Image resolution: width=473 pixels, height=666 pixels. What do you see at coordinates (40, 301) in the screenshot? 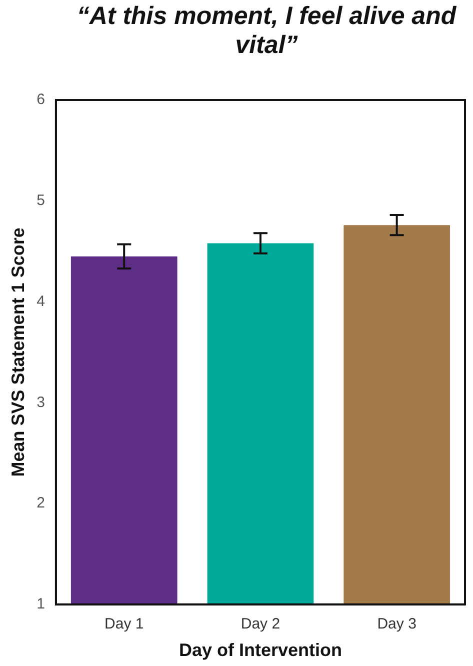
I see `y-tick-label: 4` at bounding box center [40, 301].